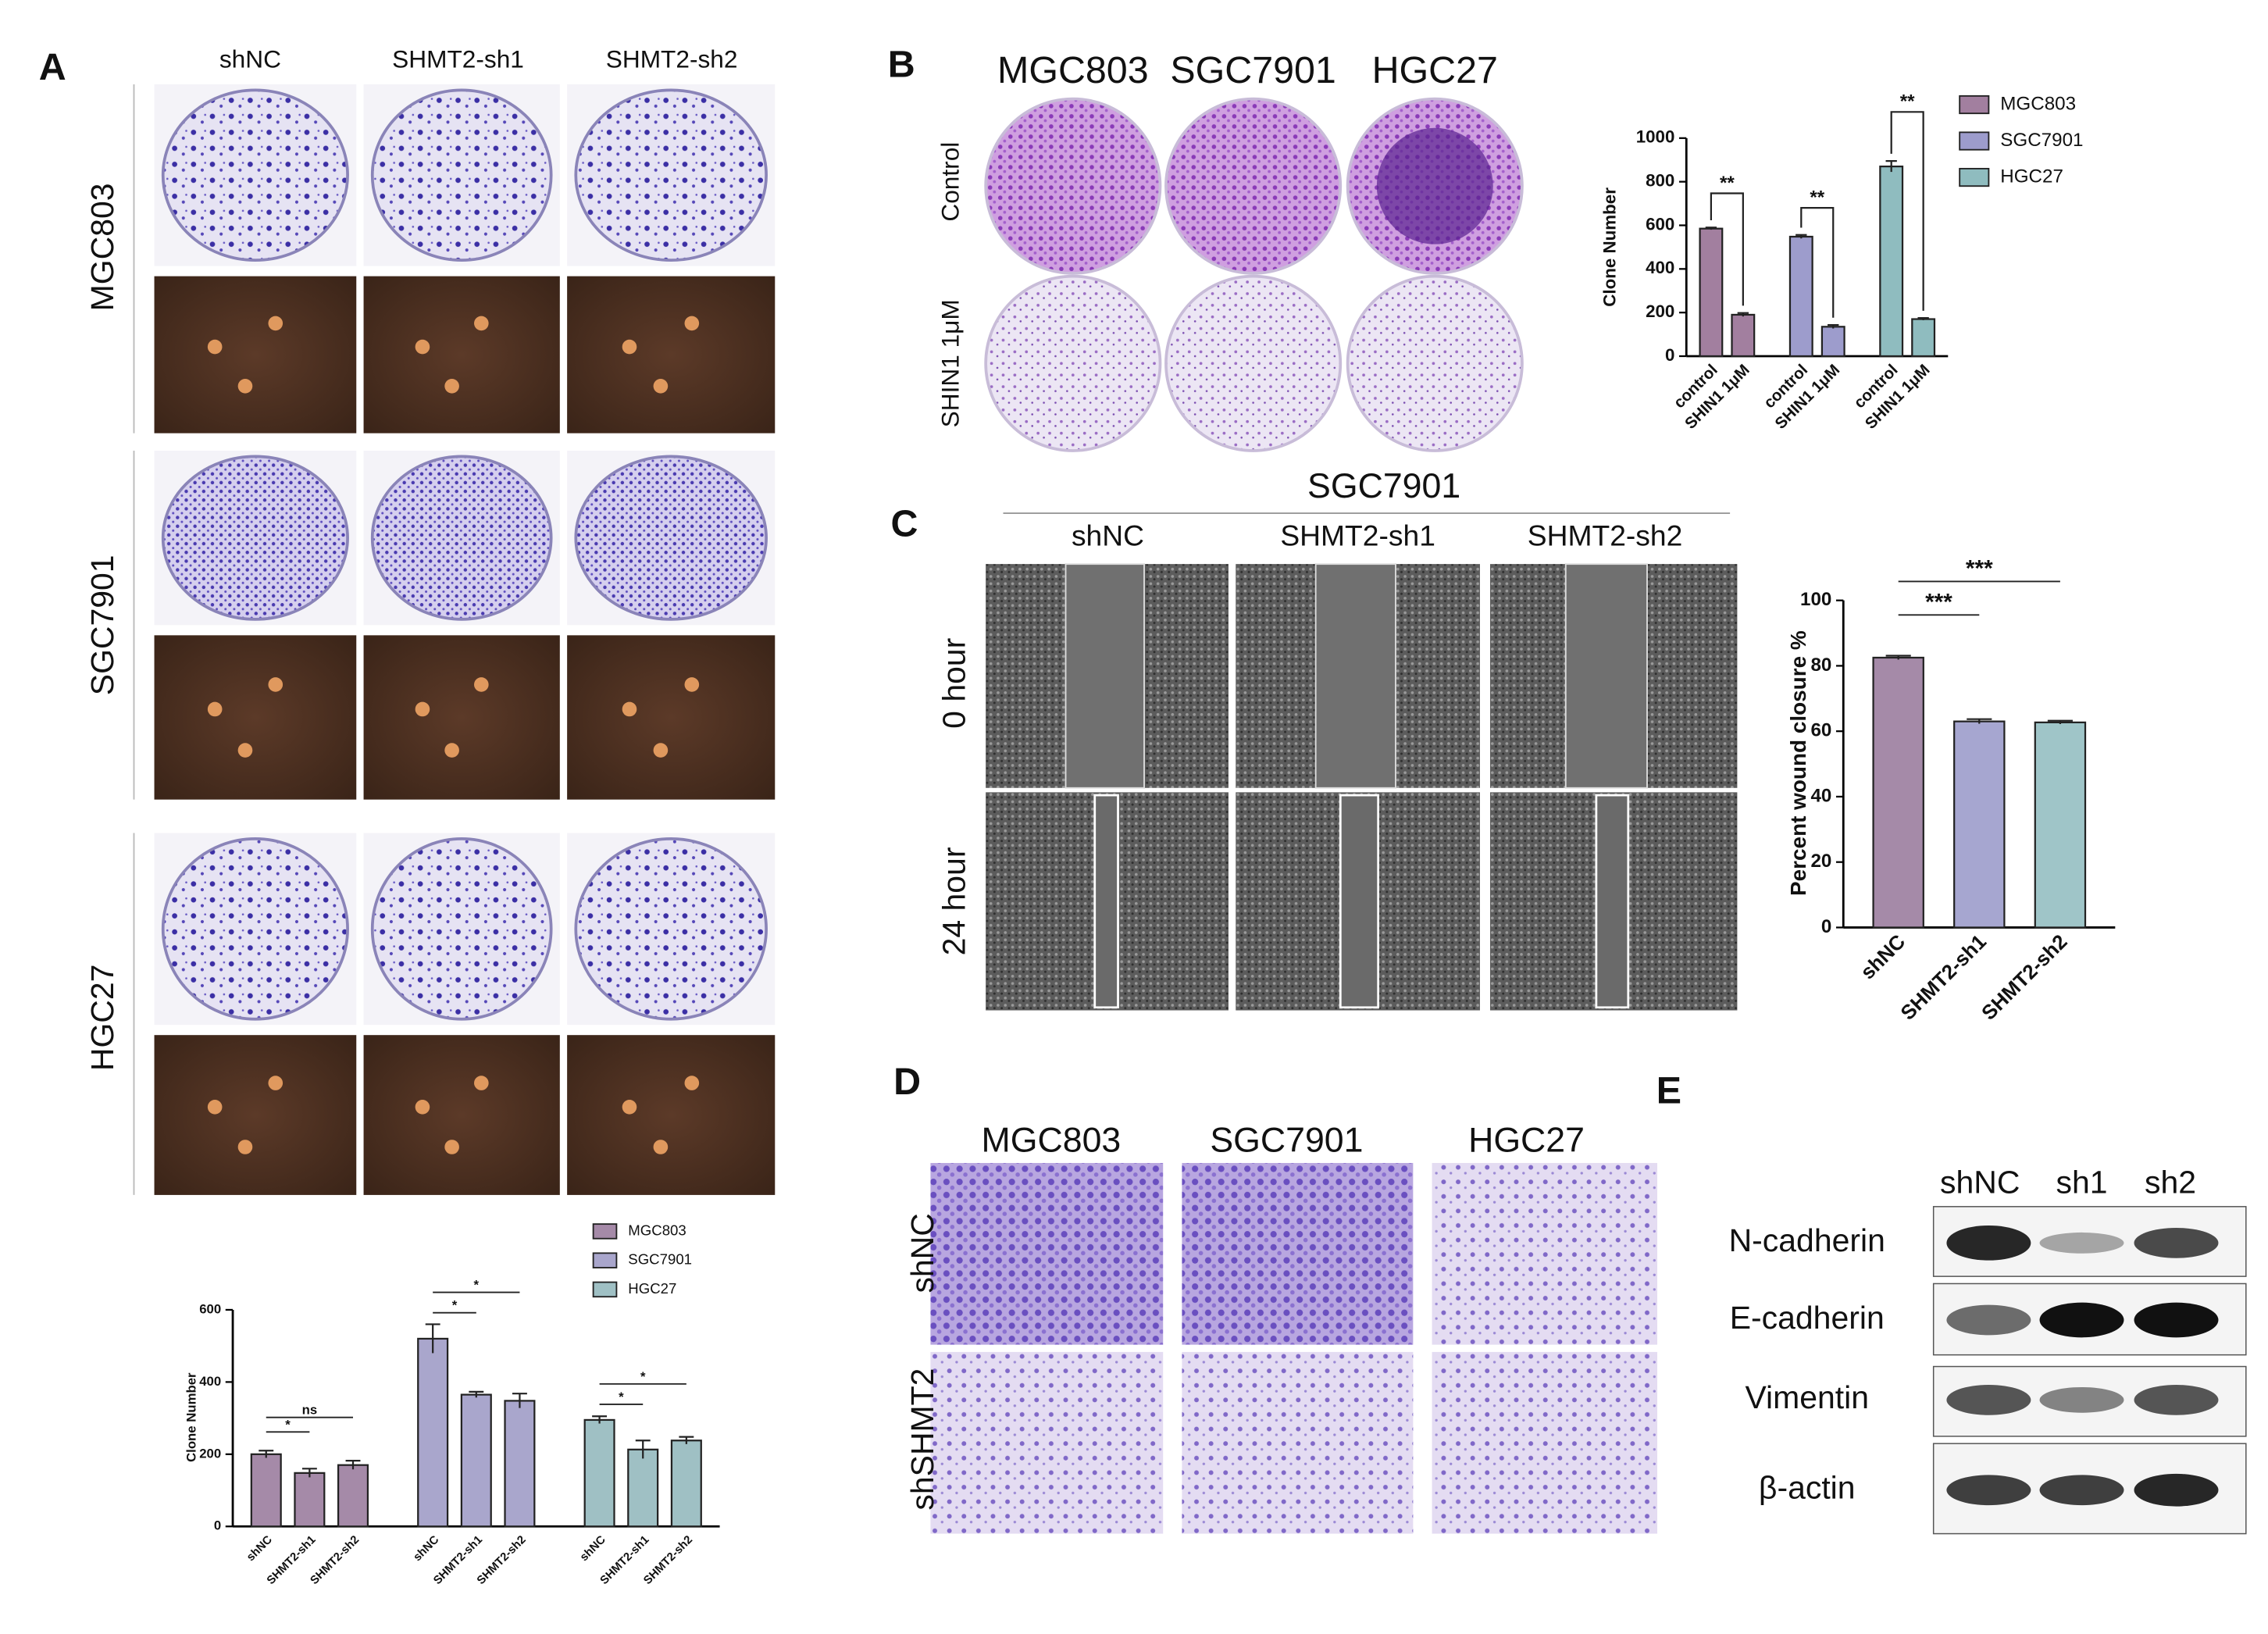 The width and height of the screenshot is (2268, 1634). I want to click on y-tick-label: 40, so click(1820, 795).